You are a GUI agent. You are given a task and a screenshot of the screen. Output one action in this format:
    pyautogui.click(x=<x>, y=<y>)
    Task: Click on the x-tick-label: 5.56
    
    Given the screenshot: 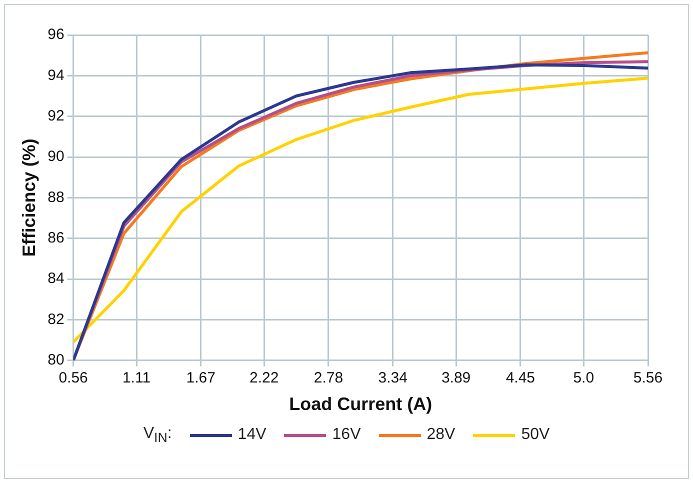 What is the action you would take?
    pyautogui.click(x=648, y=378)
    